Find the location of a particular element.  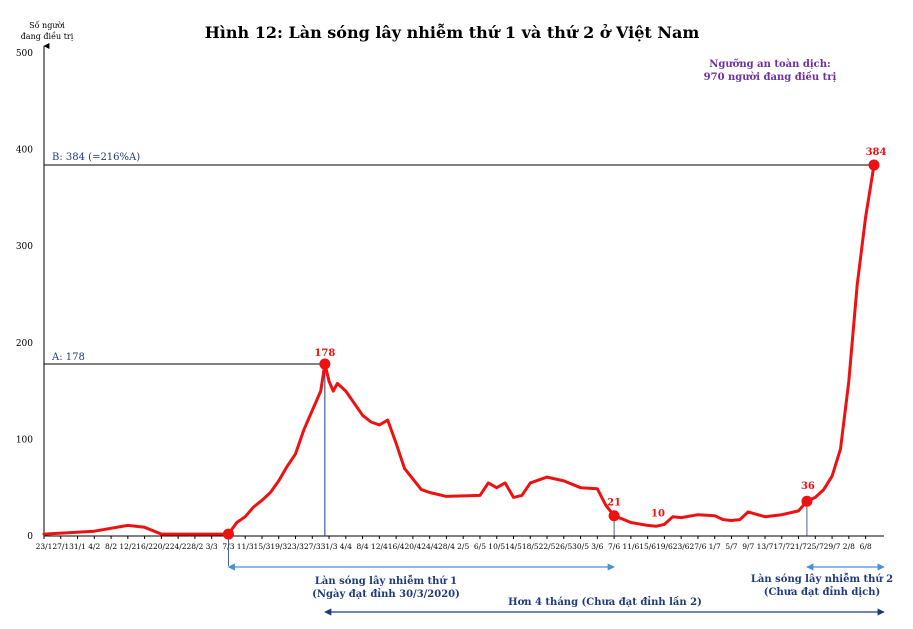

y-axis-label-line1: Số người is located at coordinates (47, 25).